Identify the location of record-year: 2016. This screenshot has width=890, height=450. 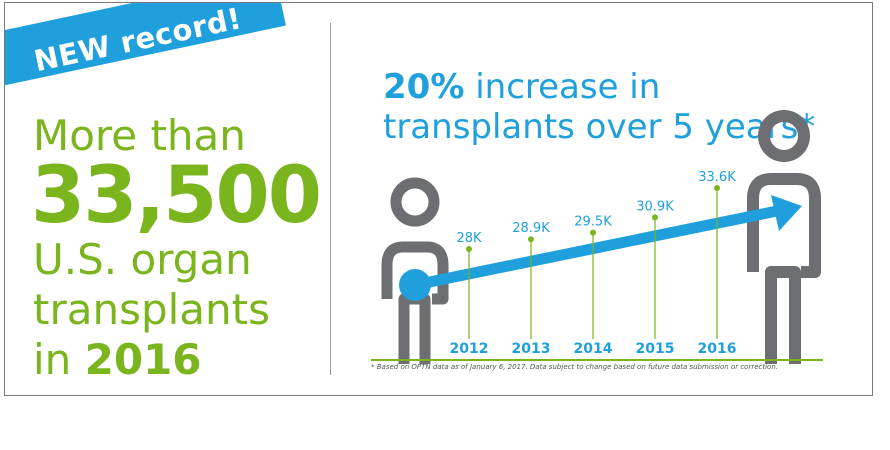
(143, 359).